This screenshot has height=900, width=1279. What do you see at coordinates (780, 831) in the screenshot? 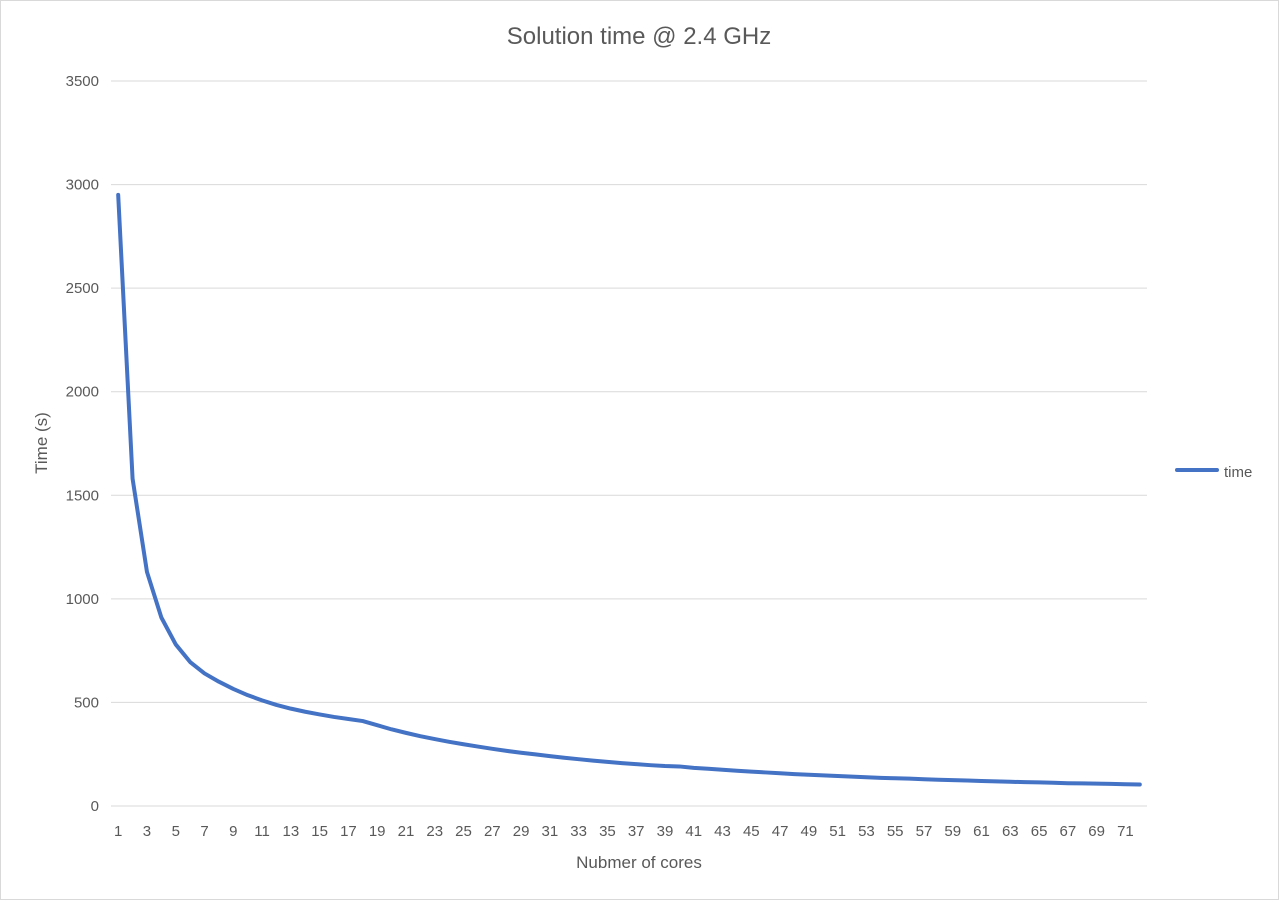
I see `x-tick-label: 47` at bounding box center [780, 831].